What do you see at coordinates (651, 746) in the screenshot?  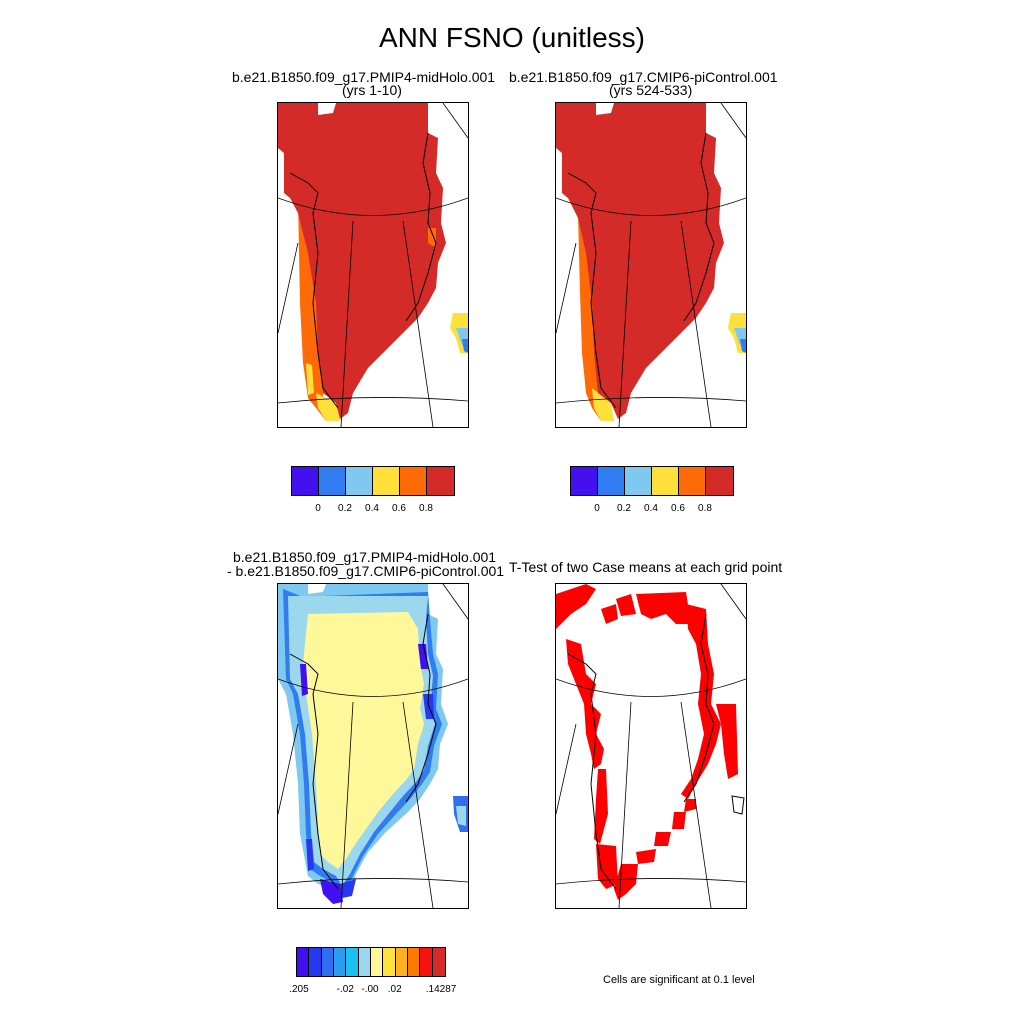 I see `ttest-map` at bounding box center [651, 746].